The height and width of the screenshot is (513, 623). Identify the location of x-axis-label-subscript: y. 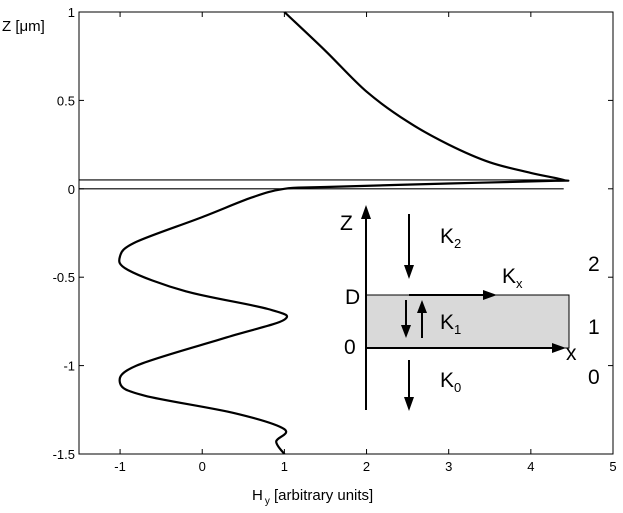
(267, 501).